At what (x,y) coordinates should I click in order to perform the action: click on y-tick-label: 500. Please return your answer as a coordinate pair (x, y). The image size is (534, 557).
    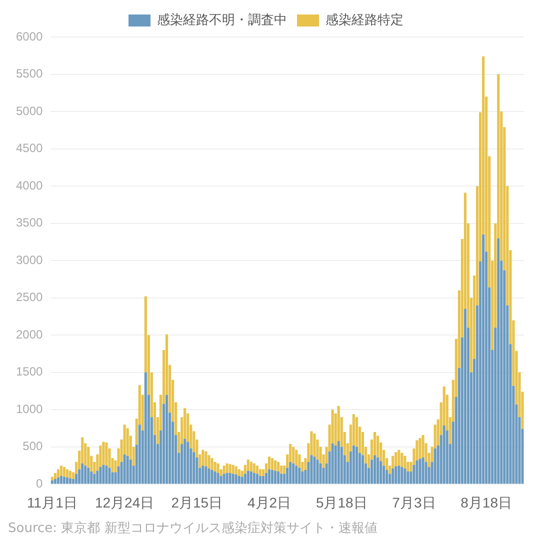
    Looking at the image, I should click on (33, 446).